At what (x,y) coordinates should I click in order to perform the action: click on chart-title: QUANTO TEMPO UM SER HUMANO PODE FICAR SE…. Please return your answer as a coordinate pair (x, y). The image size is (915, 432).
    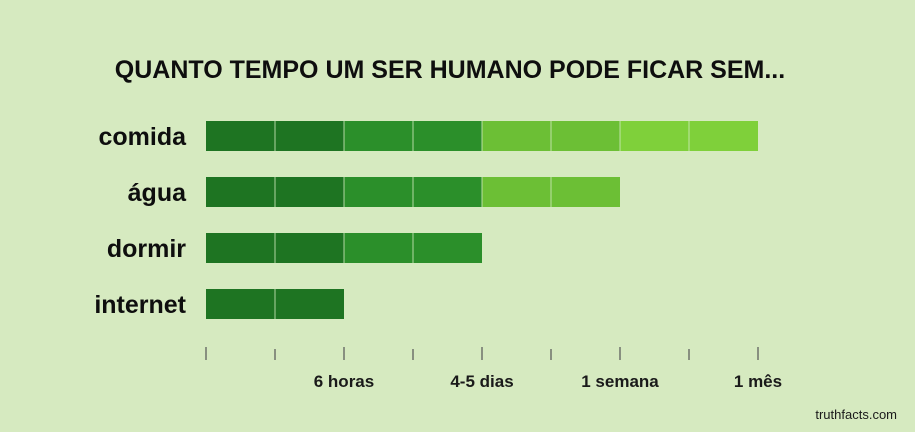
    Looking at the image, I should click on (450, 70).